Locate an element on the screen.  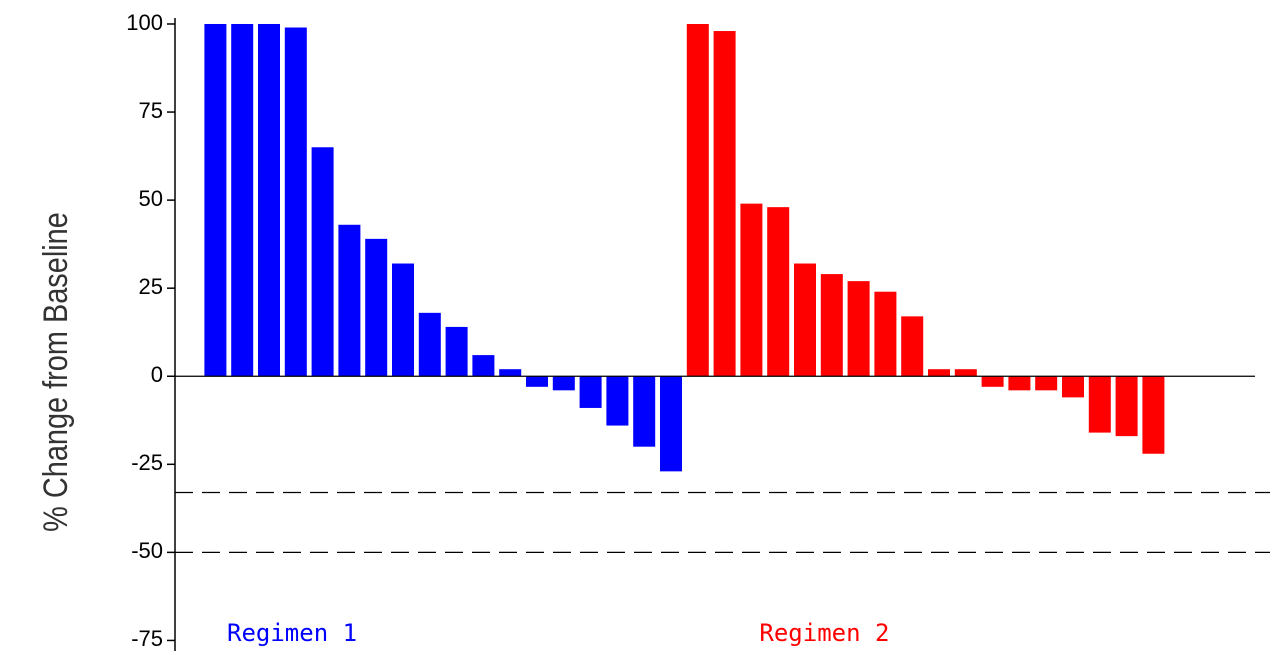
y-axis-label: % Change from Baseline is located at coordinates (55, 372).